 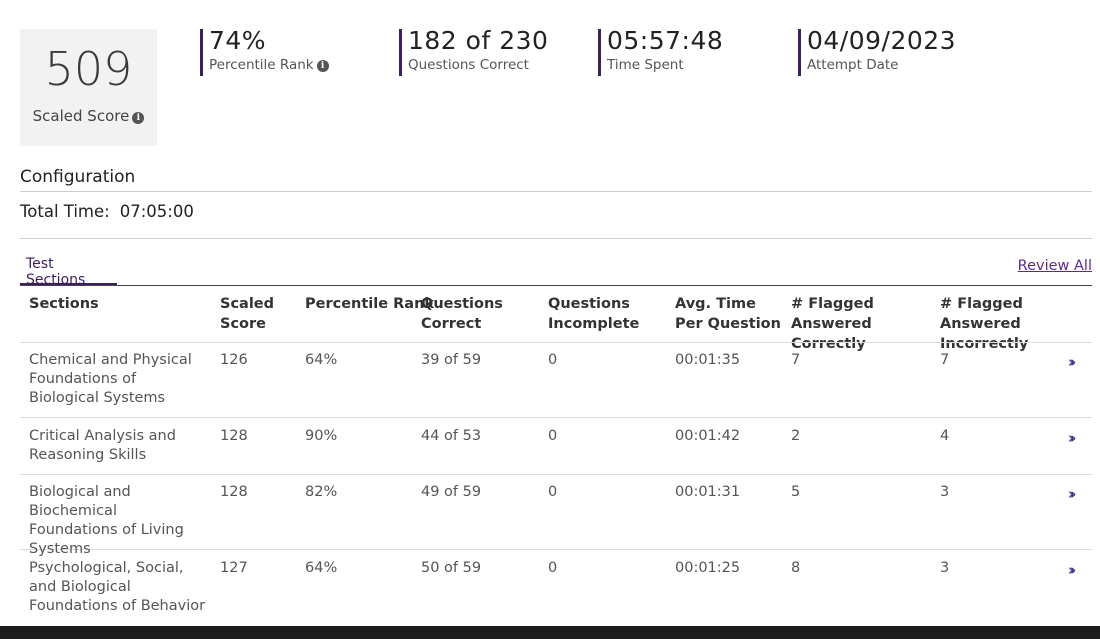 What do you see at coordinates (247, 314) in the screenshot?
I see `header-scaled-score: Scaled Score` at bounding box center [247, 314].